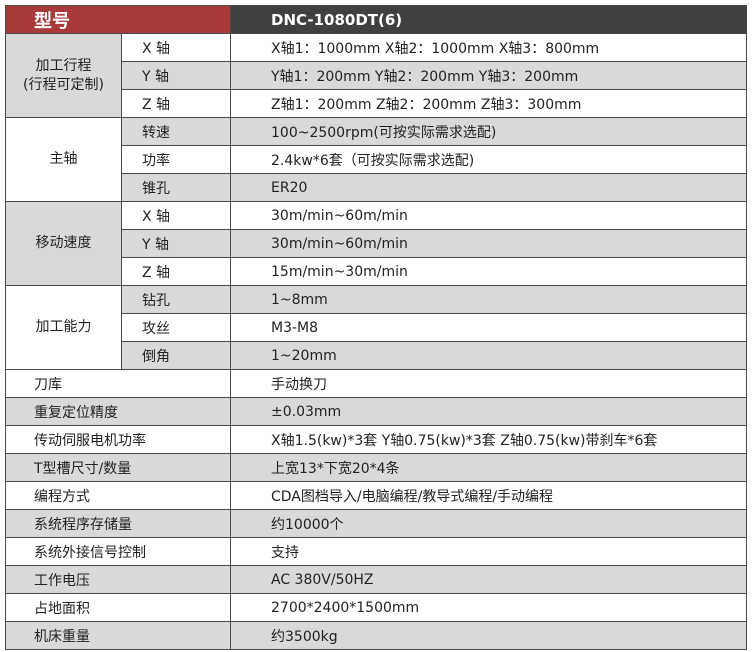 The height and width of the screenshot is (652, 752). I want to click on spec-value: M3-M8, so click(488, 327).